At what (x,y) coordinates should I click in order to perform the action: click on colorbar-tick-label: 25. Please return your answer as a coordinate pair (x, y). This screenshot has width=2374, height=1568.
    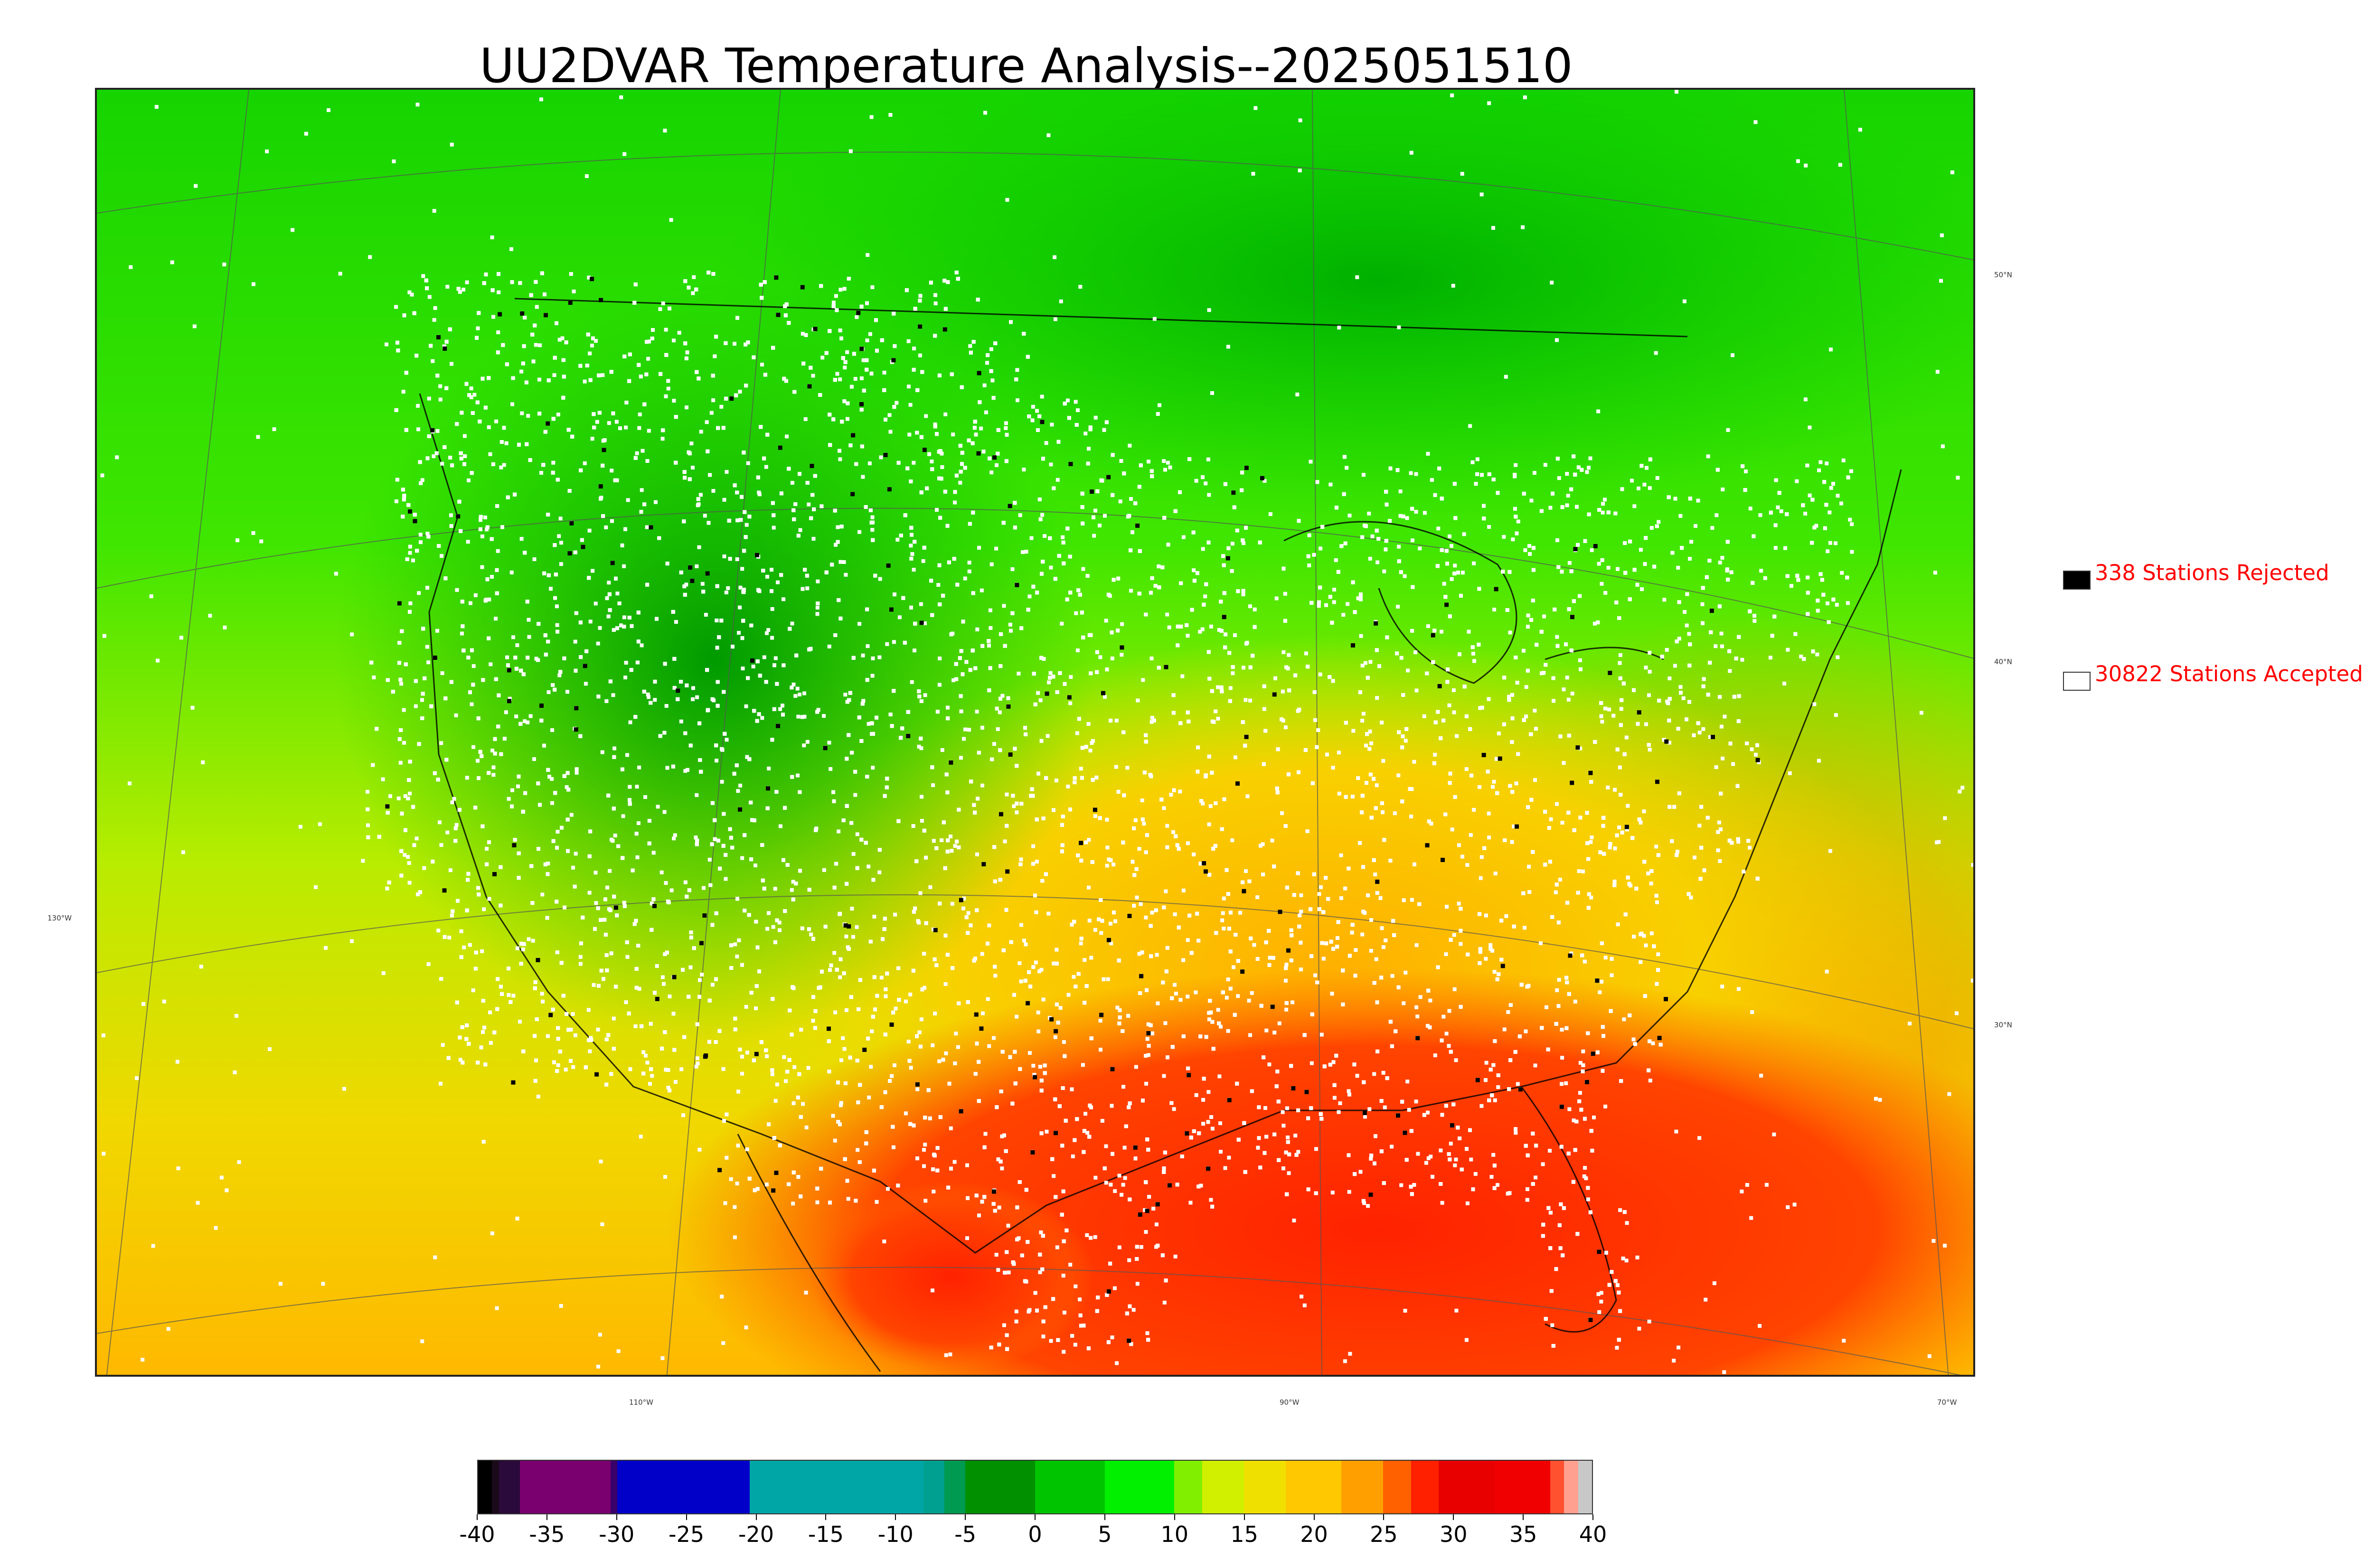
    Looking at the image, I should click on (1384, 1534).